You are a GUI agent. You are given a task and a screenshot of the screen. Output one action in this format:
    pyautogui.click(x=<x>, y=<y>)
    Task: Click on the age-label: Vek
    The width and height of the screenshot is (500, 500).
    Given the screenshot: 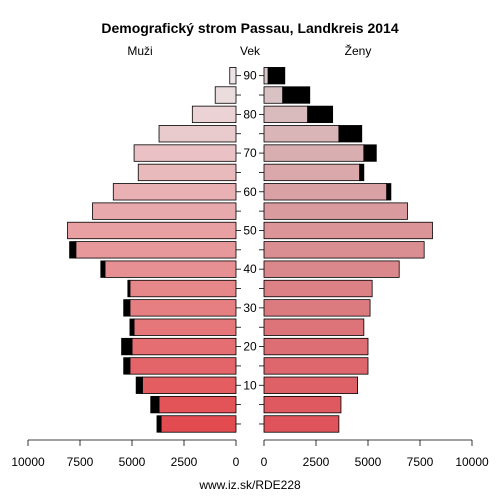 What is the action you would take?
    pyautogui.click(x=250, y=51)
    